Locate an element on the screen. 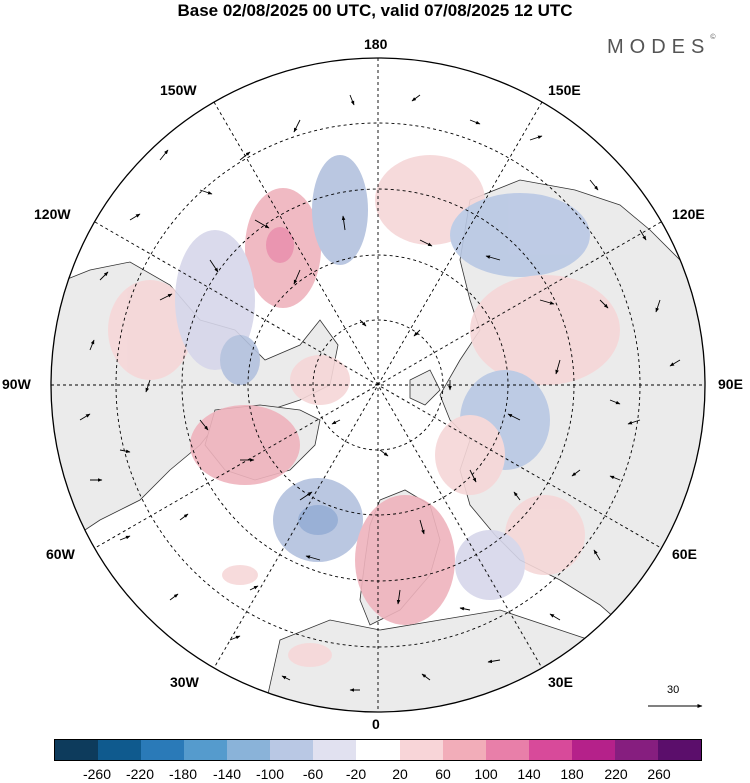 The height and width of the screenshot is (783, 750). anomaly-pos-caspian is located at coordinates (545, 535).